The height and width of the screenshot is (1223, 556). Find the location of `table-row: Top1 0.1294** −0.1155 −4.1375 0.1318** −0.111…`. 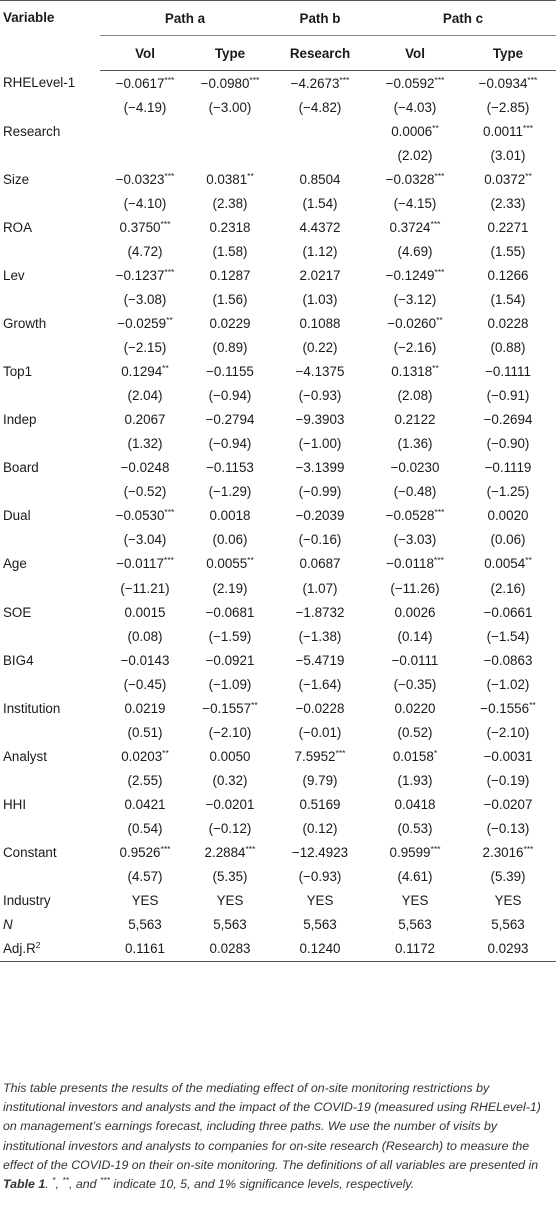

table-row: Top1 0.1294** −0.1155 −4.1375 0.1318** −0.111… is located at coordinates (278, 372).